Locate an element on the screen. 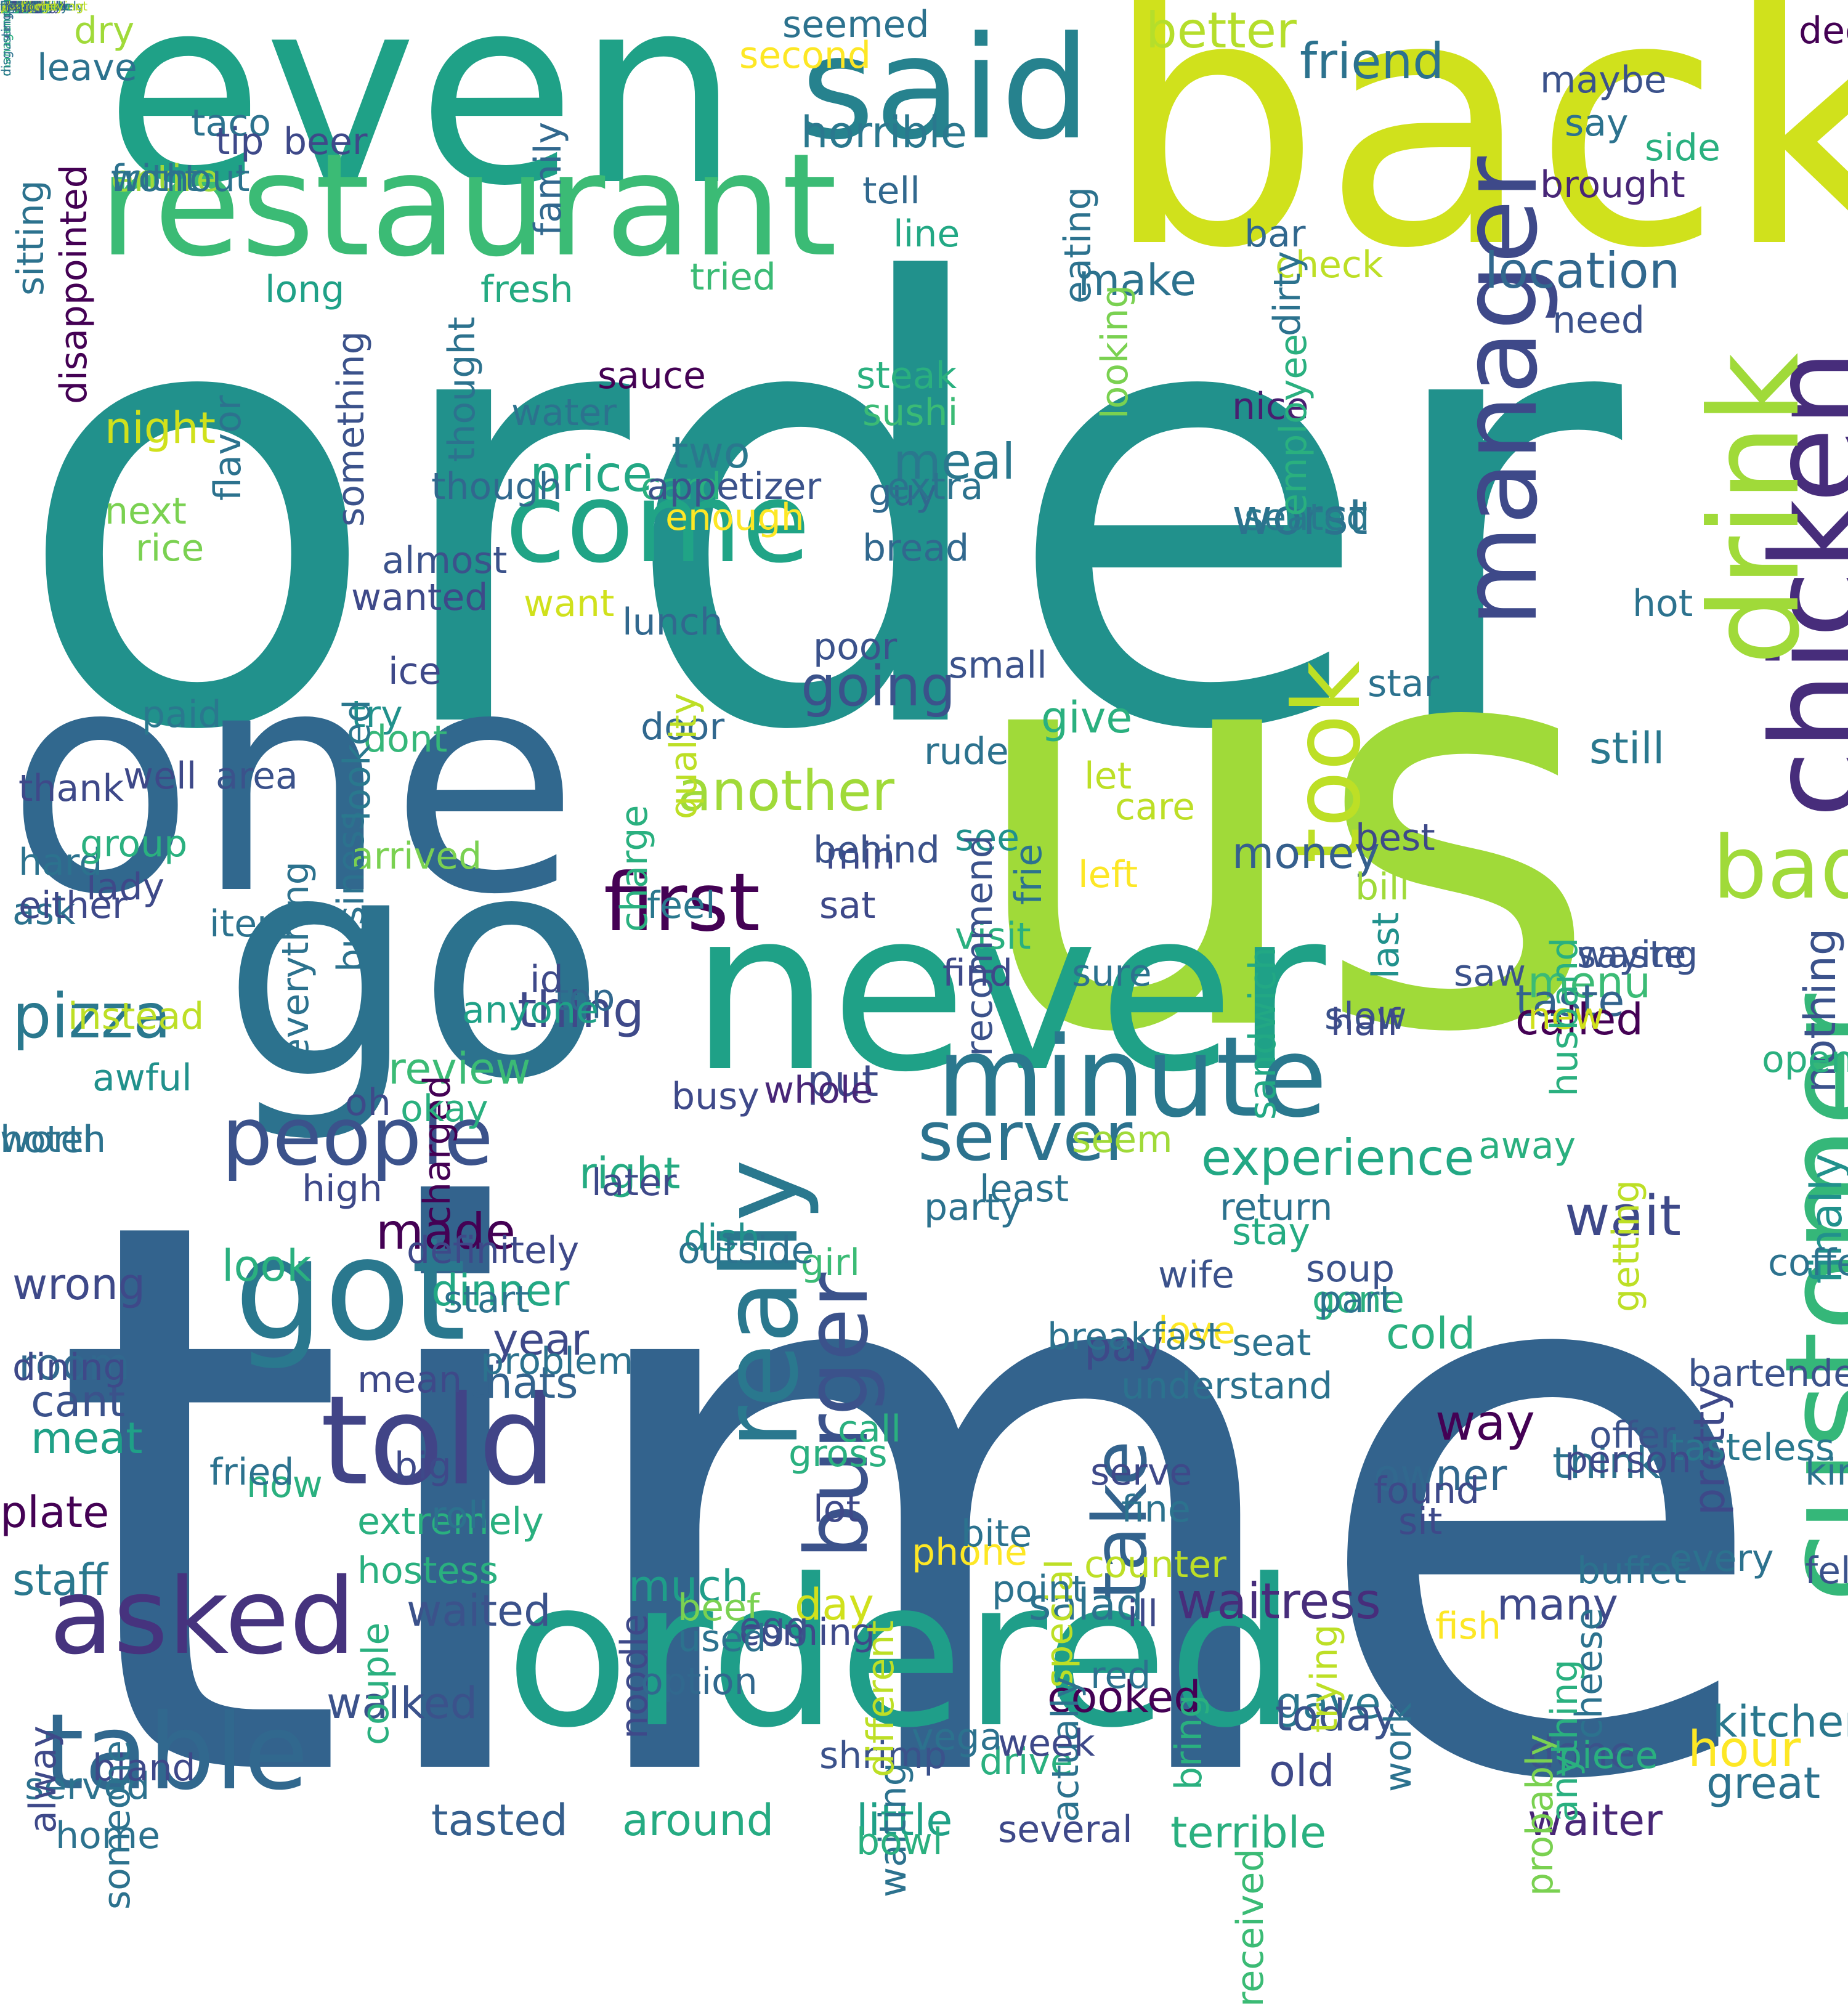 This screenshot has height=2007, width=1848. word-seat: seat is located at coordinates (1271, 1343).